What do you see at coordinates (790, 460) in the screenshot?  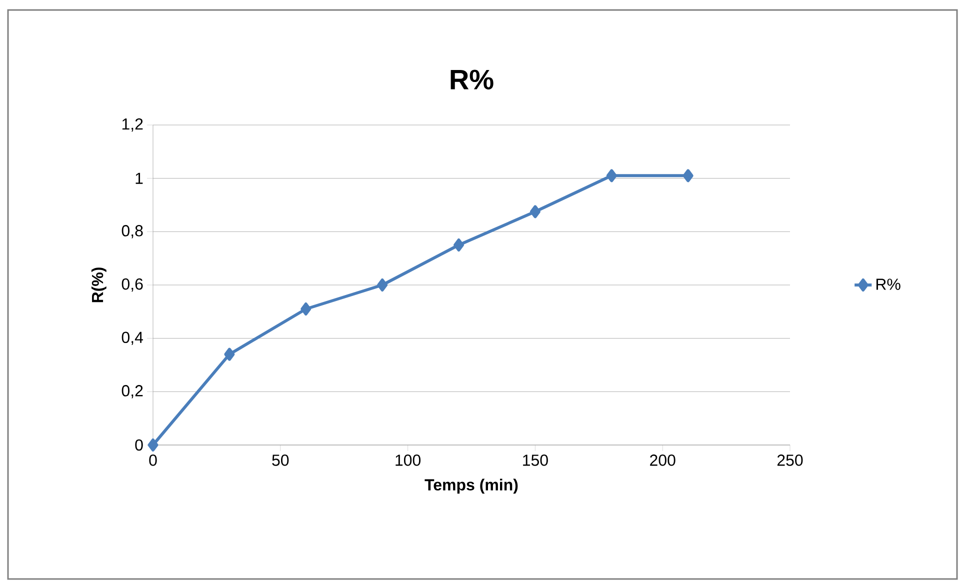 I see `x-tick-label: 250` at bounding box center [790, 460].